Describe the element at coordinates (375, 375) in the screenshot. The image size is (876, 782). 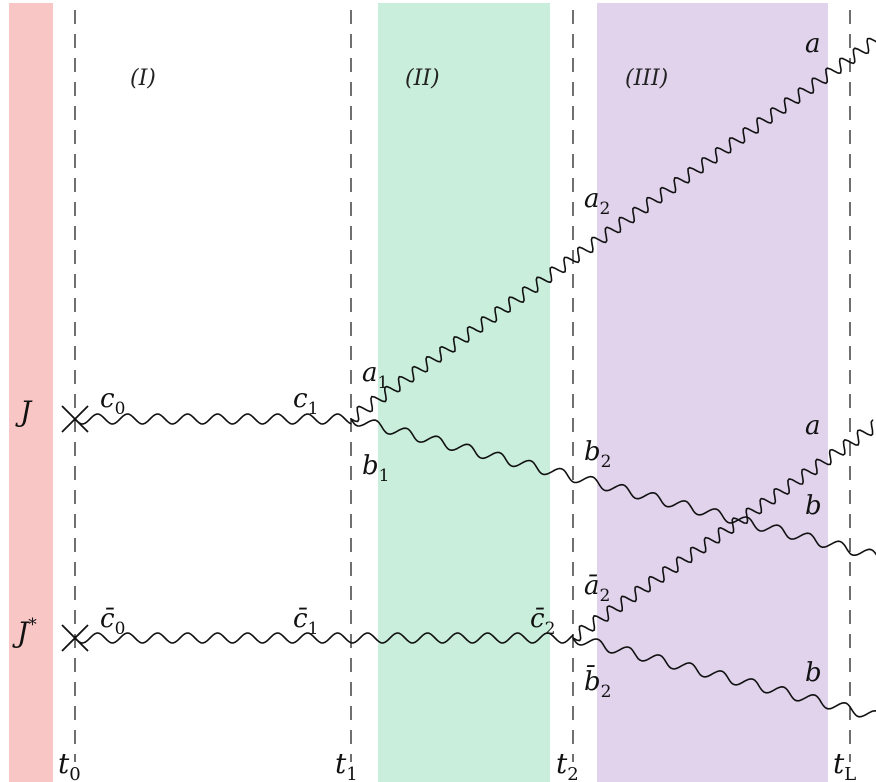
I see `field-label-a1: a1` at that location.